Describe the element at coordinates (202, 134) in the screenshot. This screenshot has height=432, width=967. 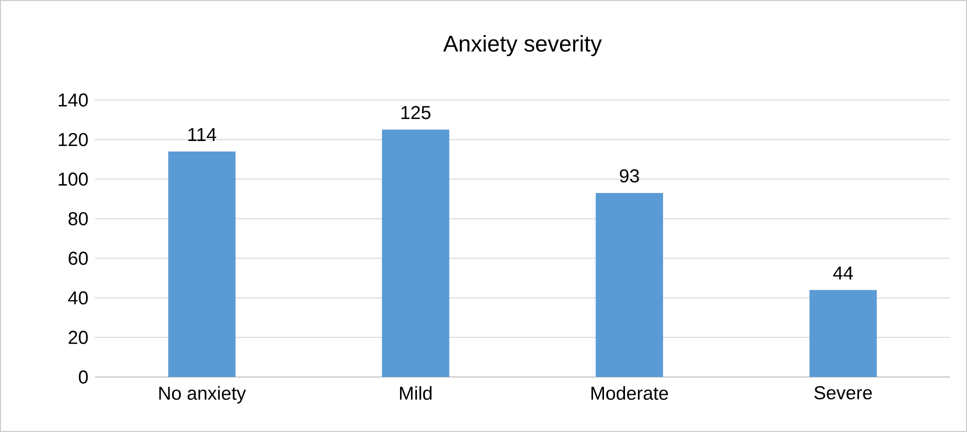
I see `data-label: 114` at that location.